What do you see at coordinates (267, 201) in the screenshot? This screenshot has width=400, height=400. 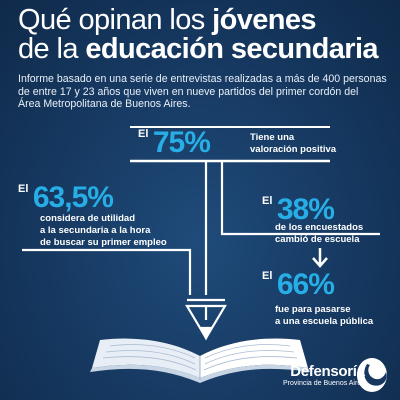 I see `stat-right-1-prefix: El` at bounding box center [267, 201].